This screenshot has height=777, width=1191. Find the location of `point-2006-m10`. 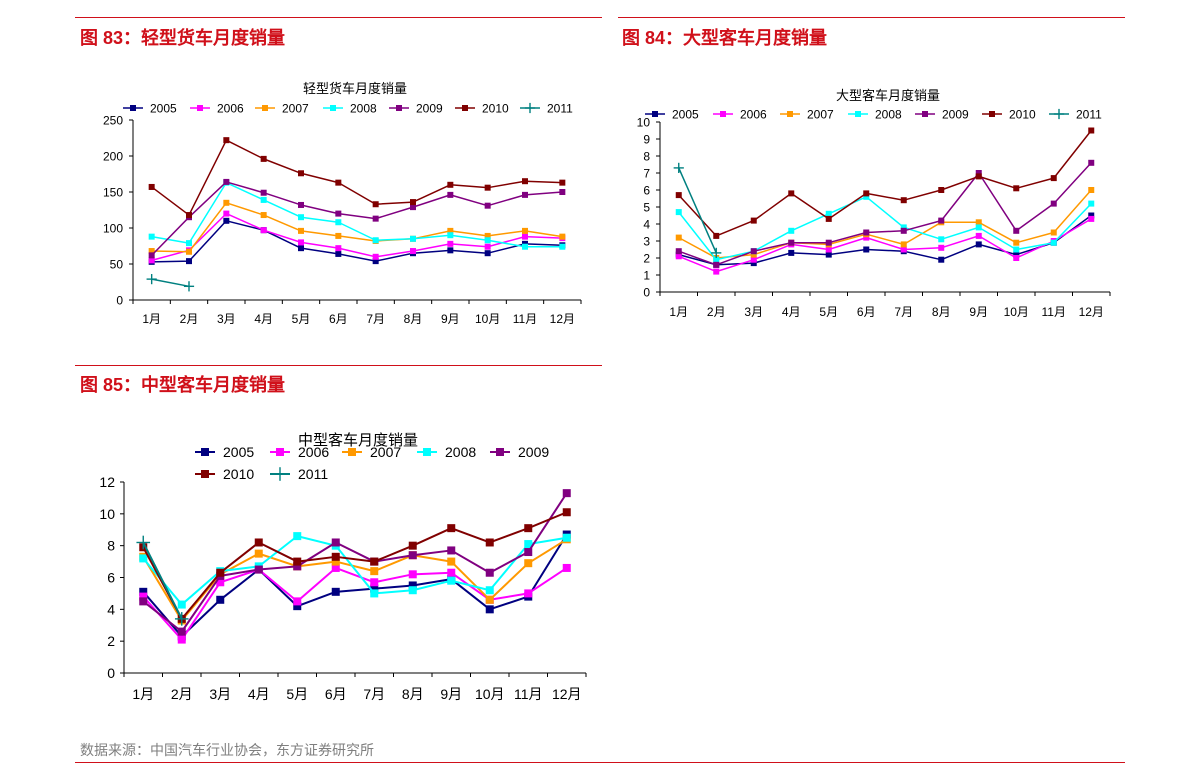

point-2006-m10 is located at coordinates (1016, 258).